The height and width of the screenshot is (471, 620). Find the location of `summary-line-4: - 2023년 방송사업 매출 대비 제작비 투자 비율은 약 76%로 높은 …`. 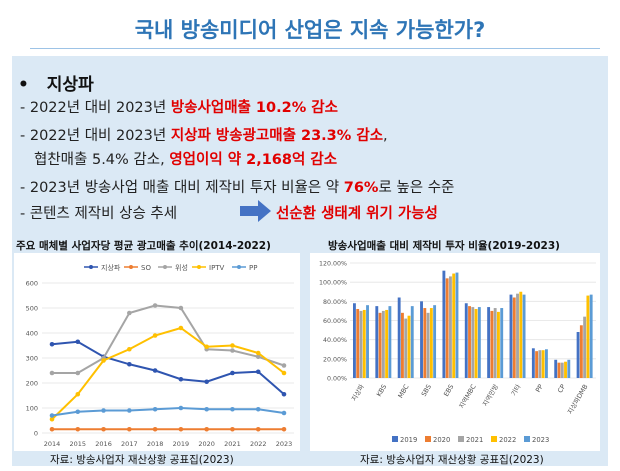

summary-line-4: - 2023년 방송사업 매출 대비 제작비 투자 비율은 약 76%로 높은 … is located at coordinates (237, 186).